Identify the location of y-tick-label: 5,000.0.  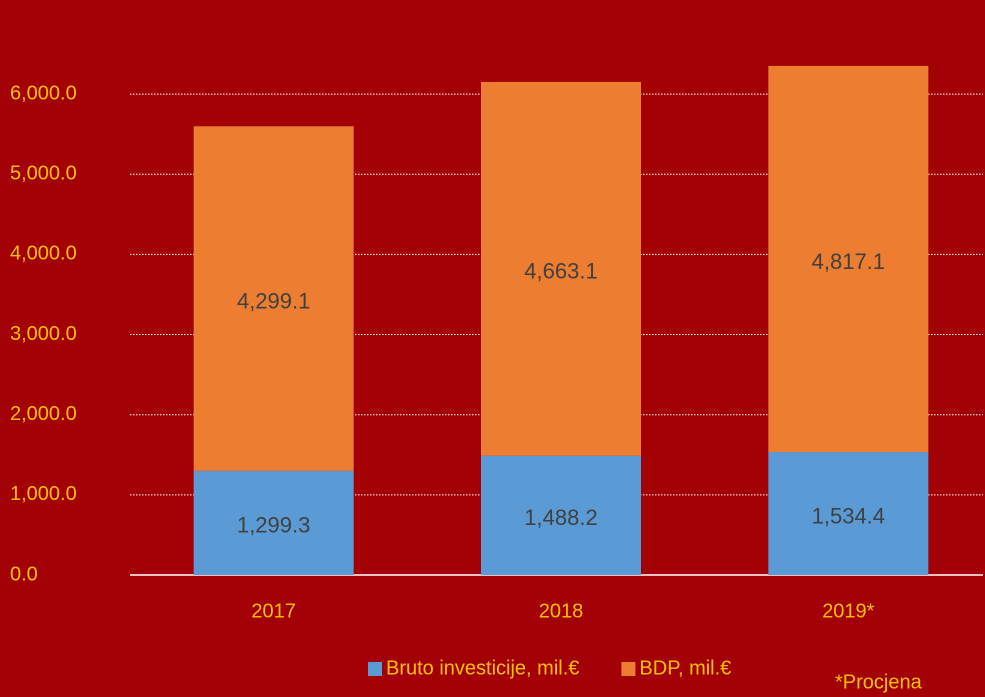
(43, 174).